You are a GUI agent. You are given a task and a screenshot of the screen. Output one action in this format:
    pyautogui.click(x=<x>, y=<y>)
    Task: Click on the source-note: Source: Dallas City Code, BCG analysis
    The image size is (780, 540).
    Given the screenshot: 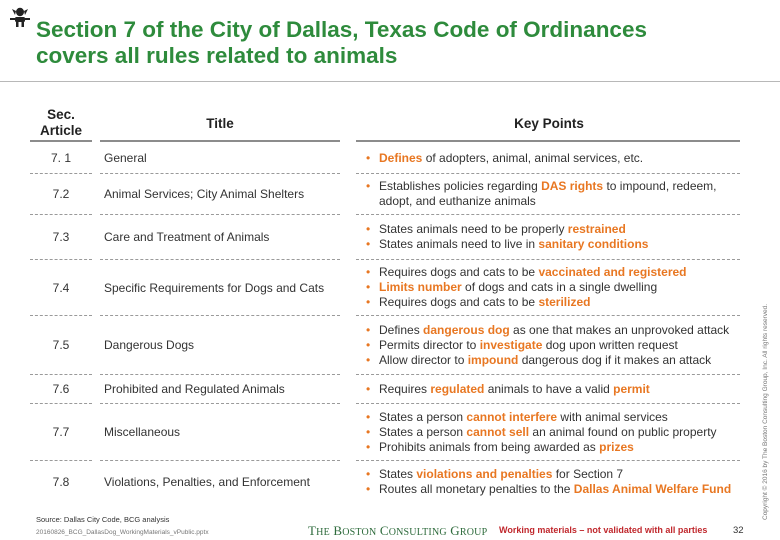 What is the action you would take?
    pyautogui.click(x=103, y=519)
    